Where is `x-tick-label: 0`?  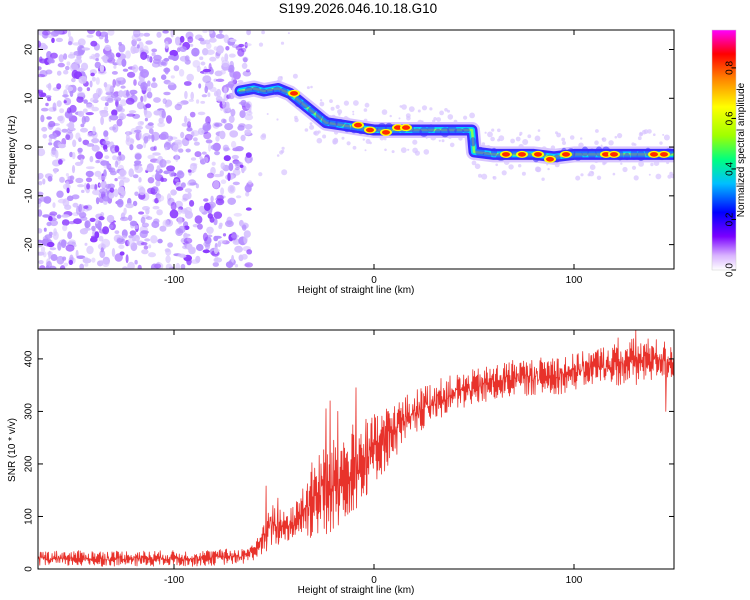
x-tick-label: 0 is located at coordinates (374, 280).